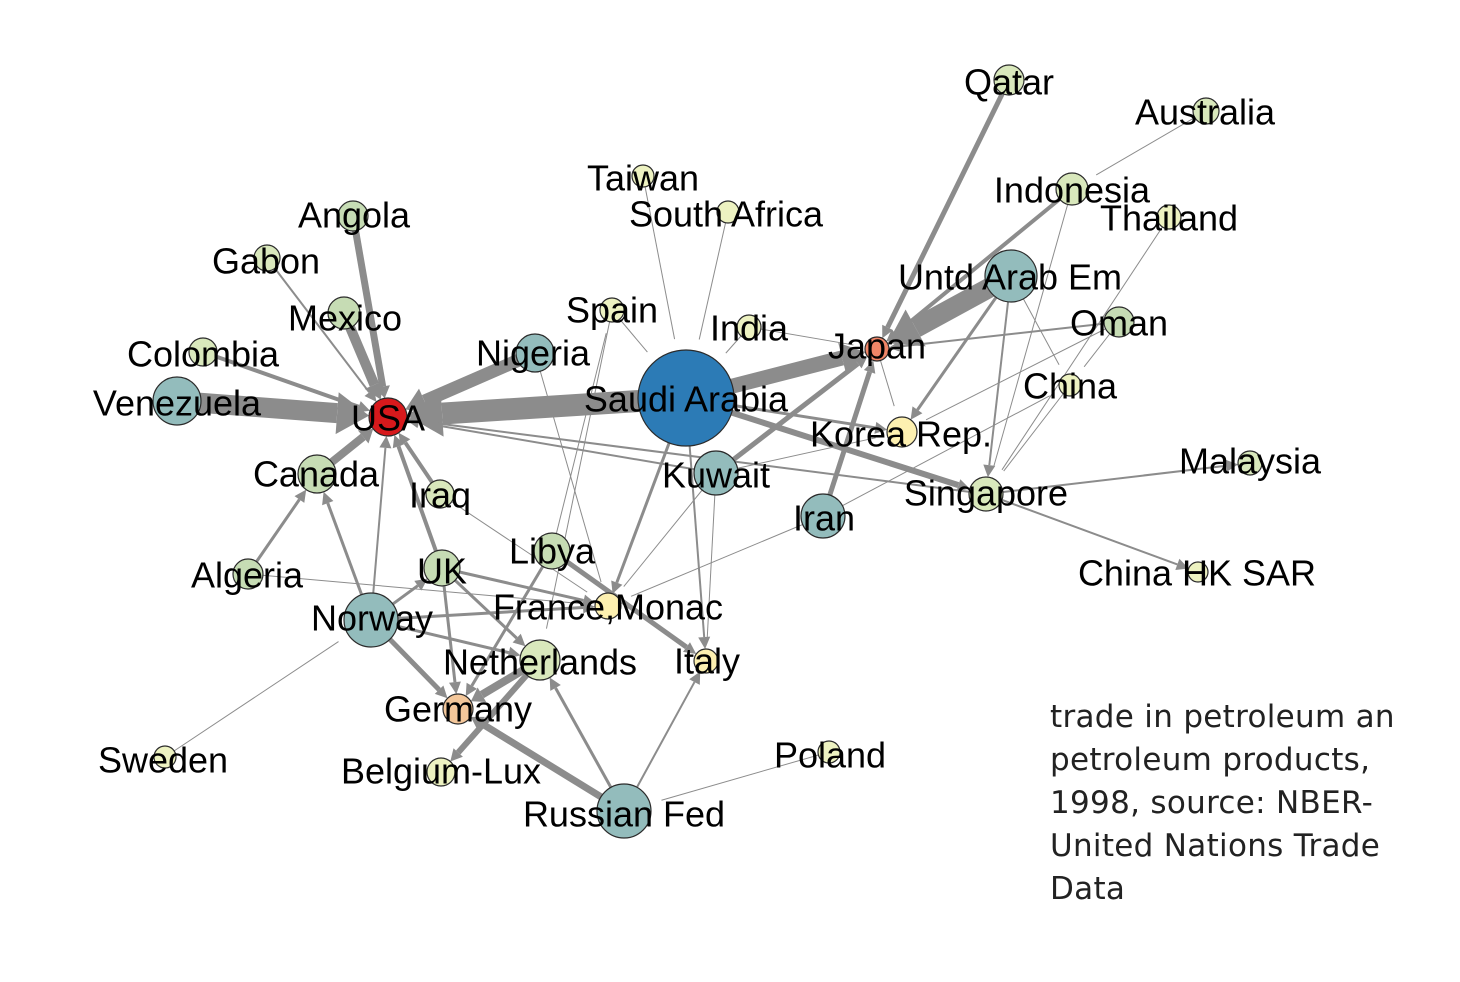 The height and width of the screenshot is (982, 1460). I want to click on node-hk, so click(1198, 572).